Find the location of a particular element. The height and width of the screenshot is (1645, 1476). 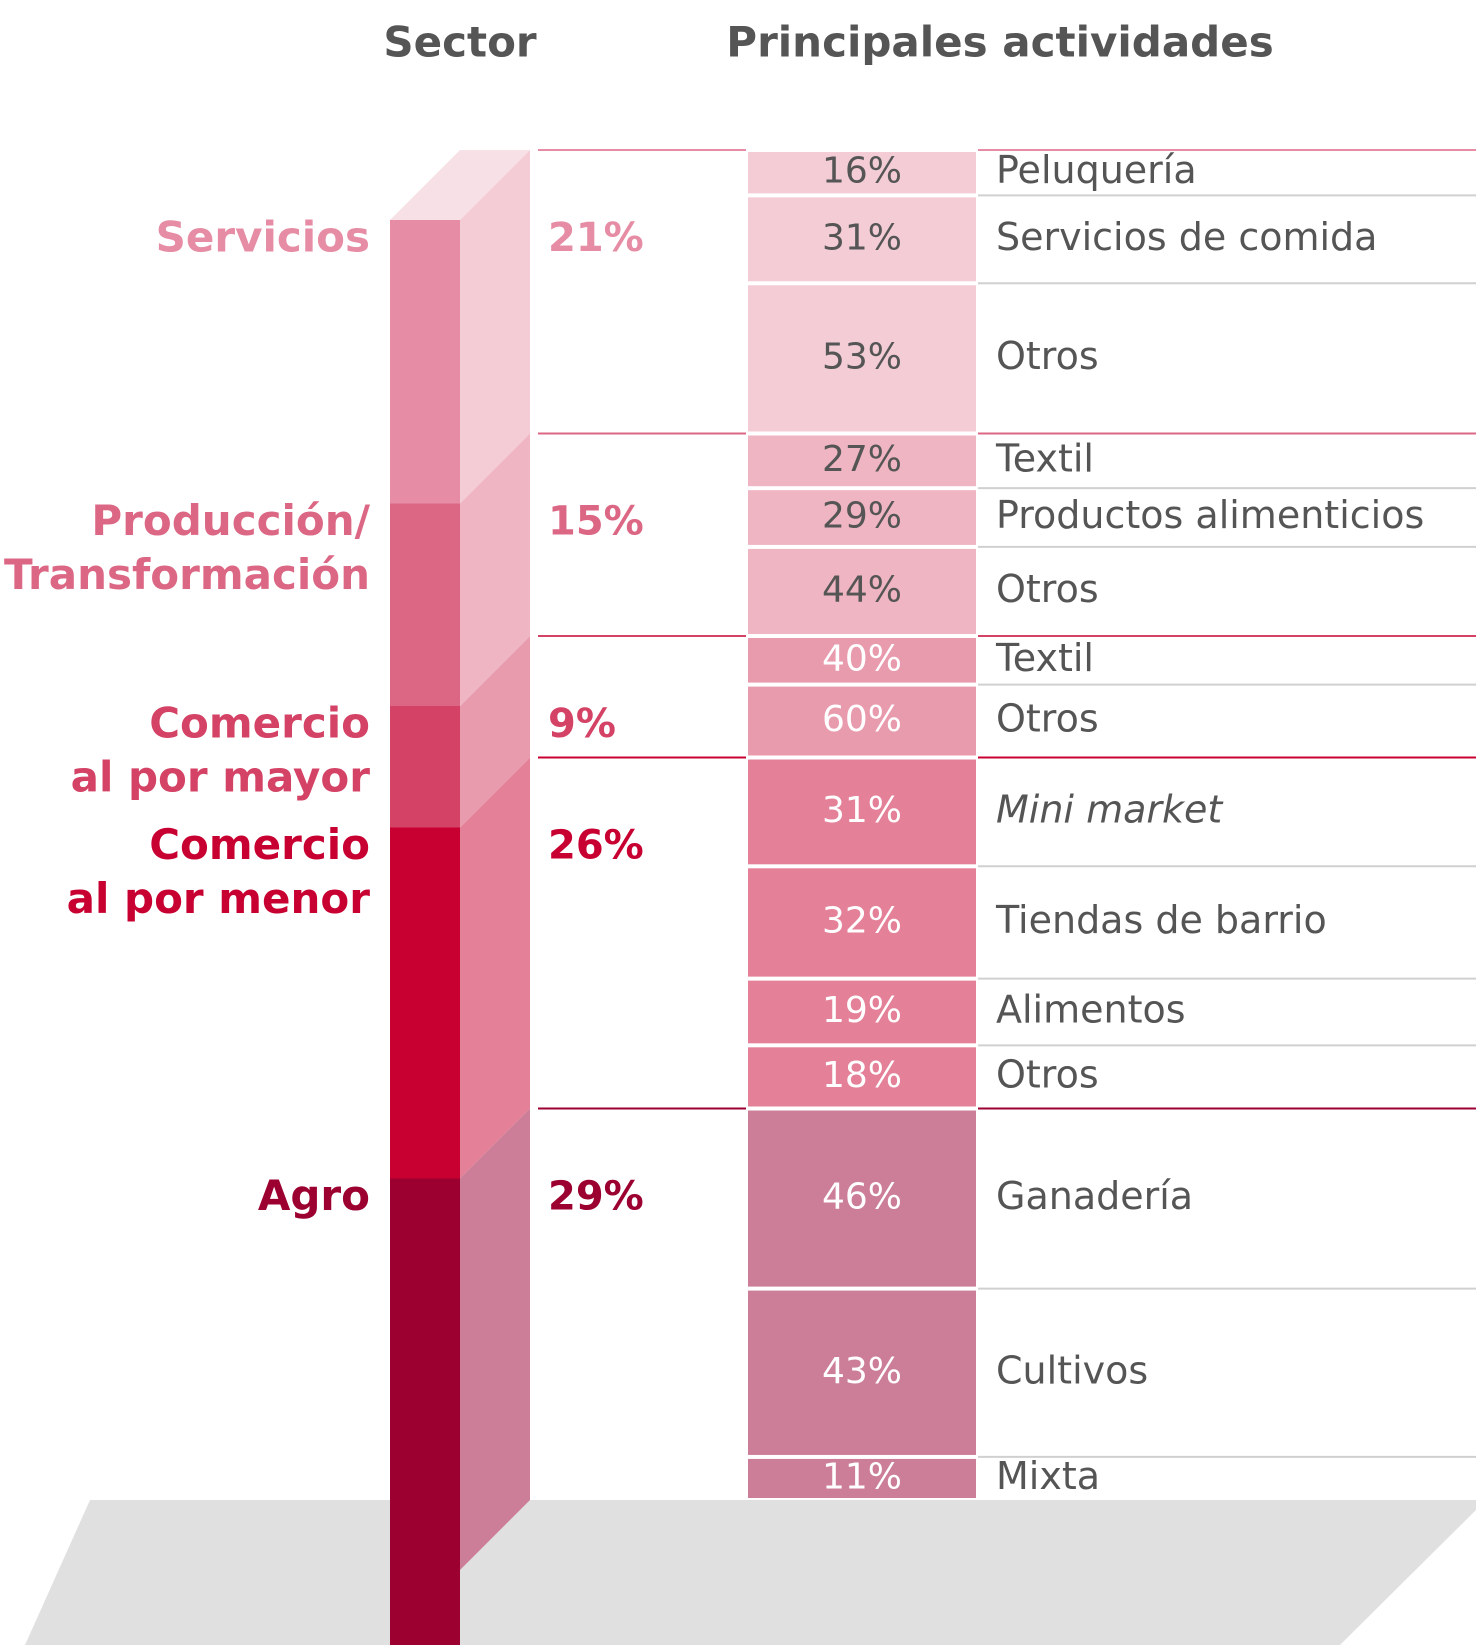

activity-name: Productos alimenticios is located at coordinates (1210, 515).